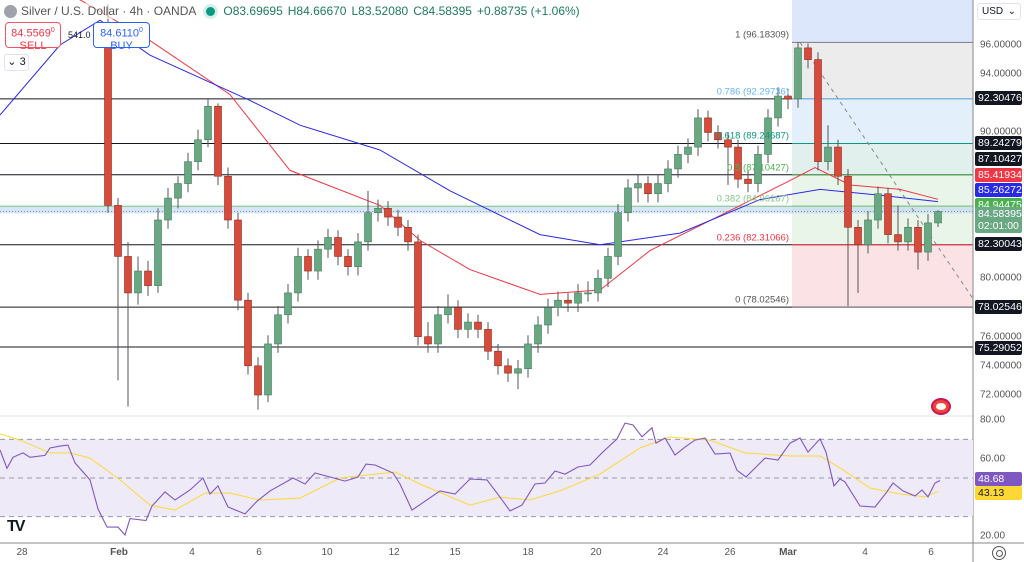  What do you see at coordinates (788, 552) in the screenshot?
I see `date-tick-label: Mar` at bounding box center [788, 552].